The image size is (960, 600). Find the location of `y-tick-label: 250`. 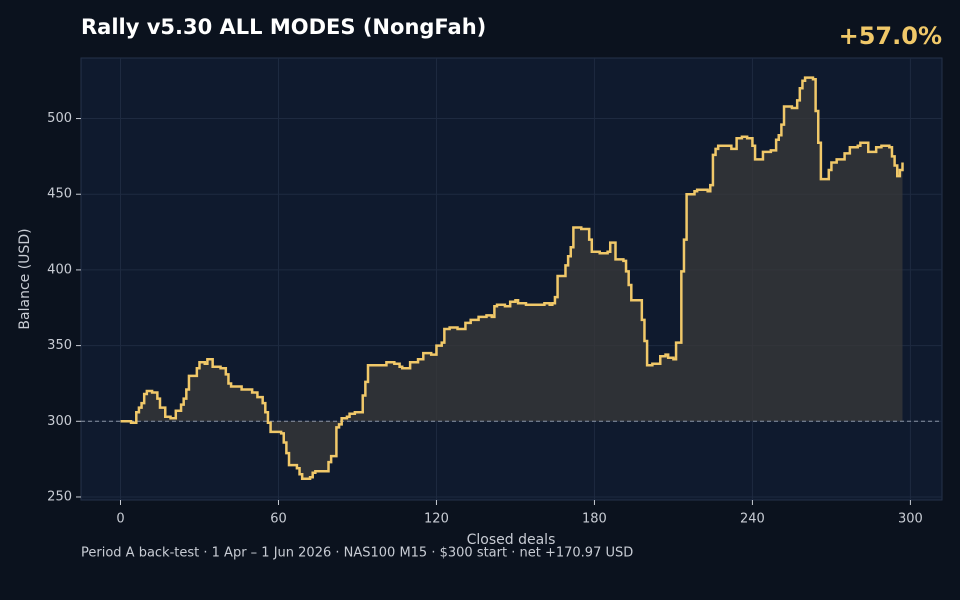

y-tick-label: 250 is located at coordinates (59, 496).